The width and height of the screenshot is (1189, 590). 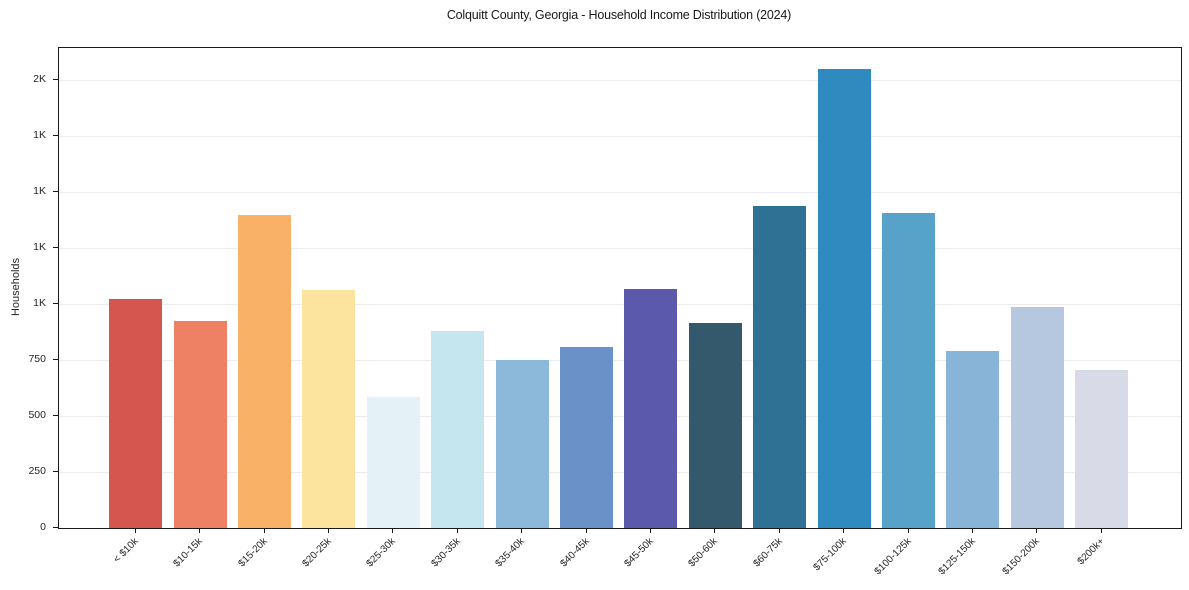 I want to click on x-tick-label: $200k+, so click(x=1091, y=552).